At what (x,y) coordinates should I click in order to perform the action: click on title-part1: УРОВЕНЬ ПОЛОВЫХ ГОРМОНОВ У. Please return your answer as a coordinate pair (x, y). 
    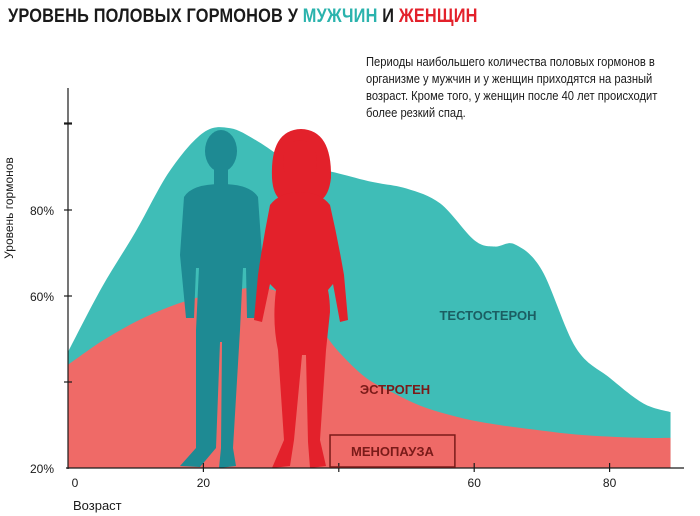
    Looking at the image, I should click on (155, 16).